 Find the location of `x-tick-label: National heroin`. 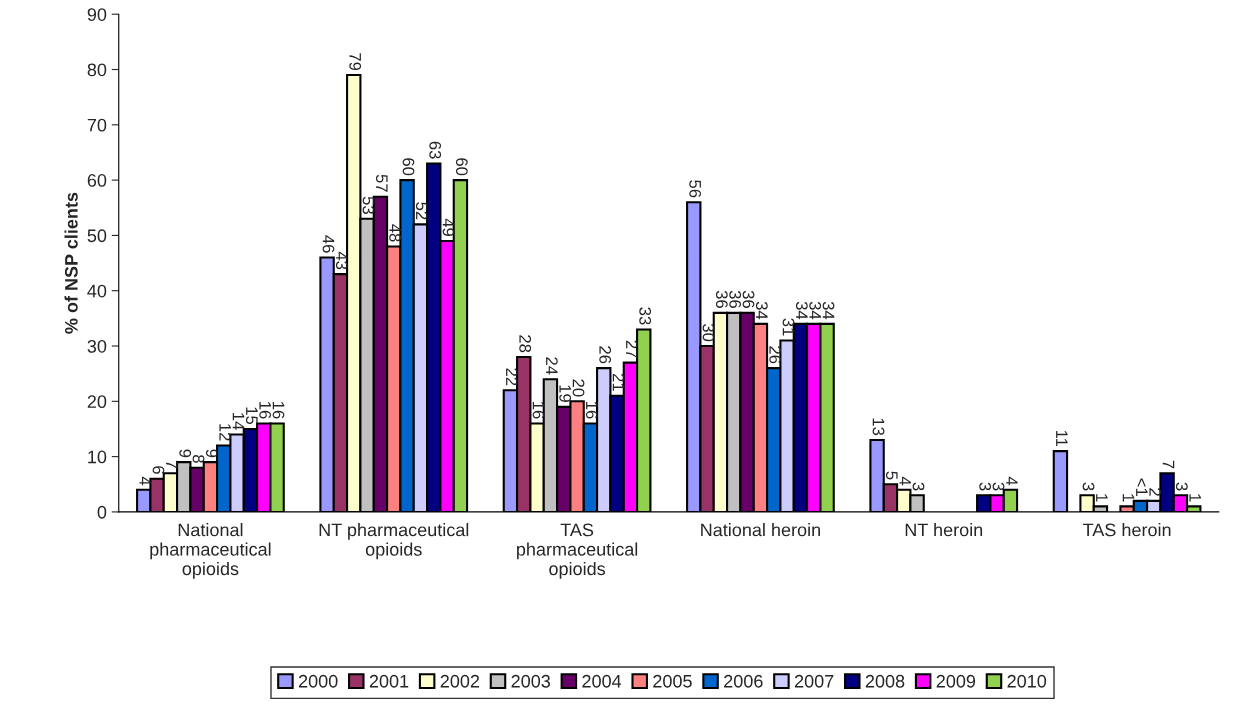

x-tick-label: National heroin is located at coordinates (760, 530).